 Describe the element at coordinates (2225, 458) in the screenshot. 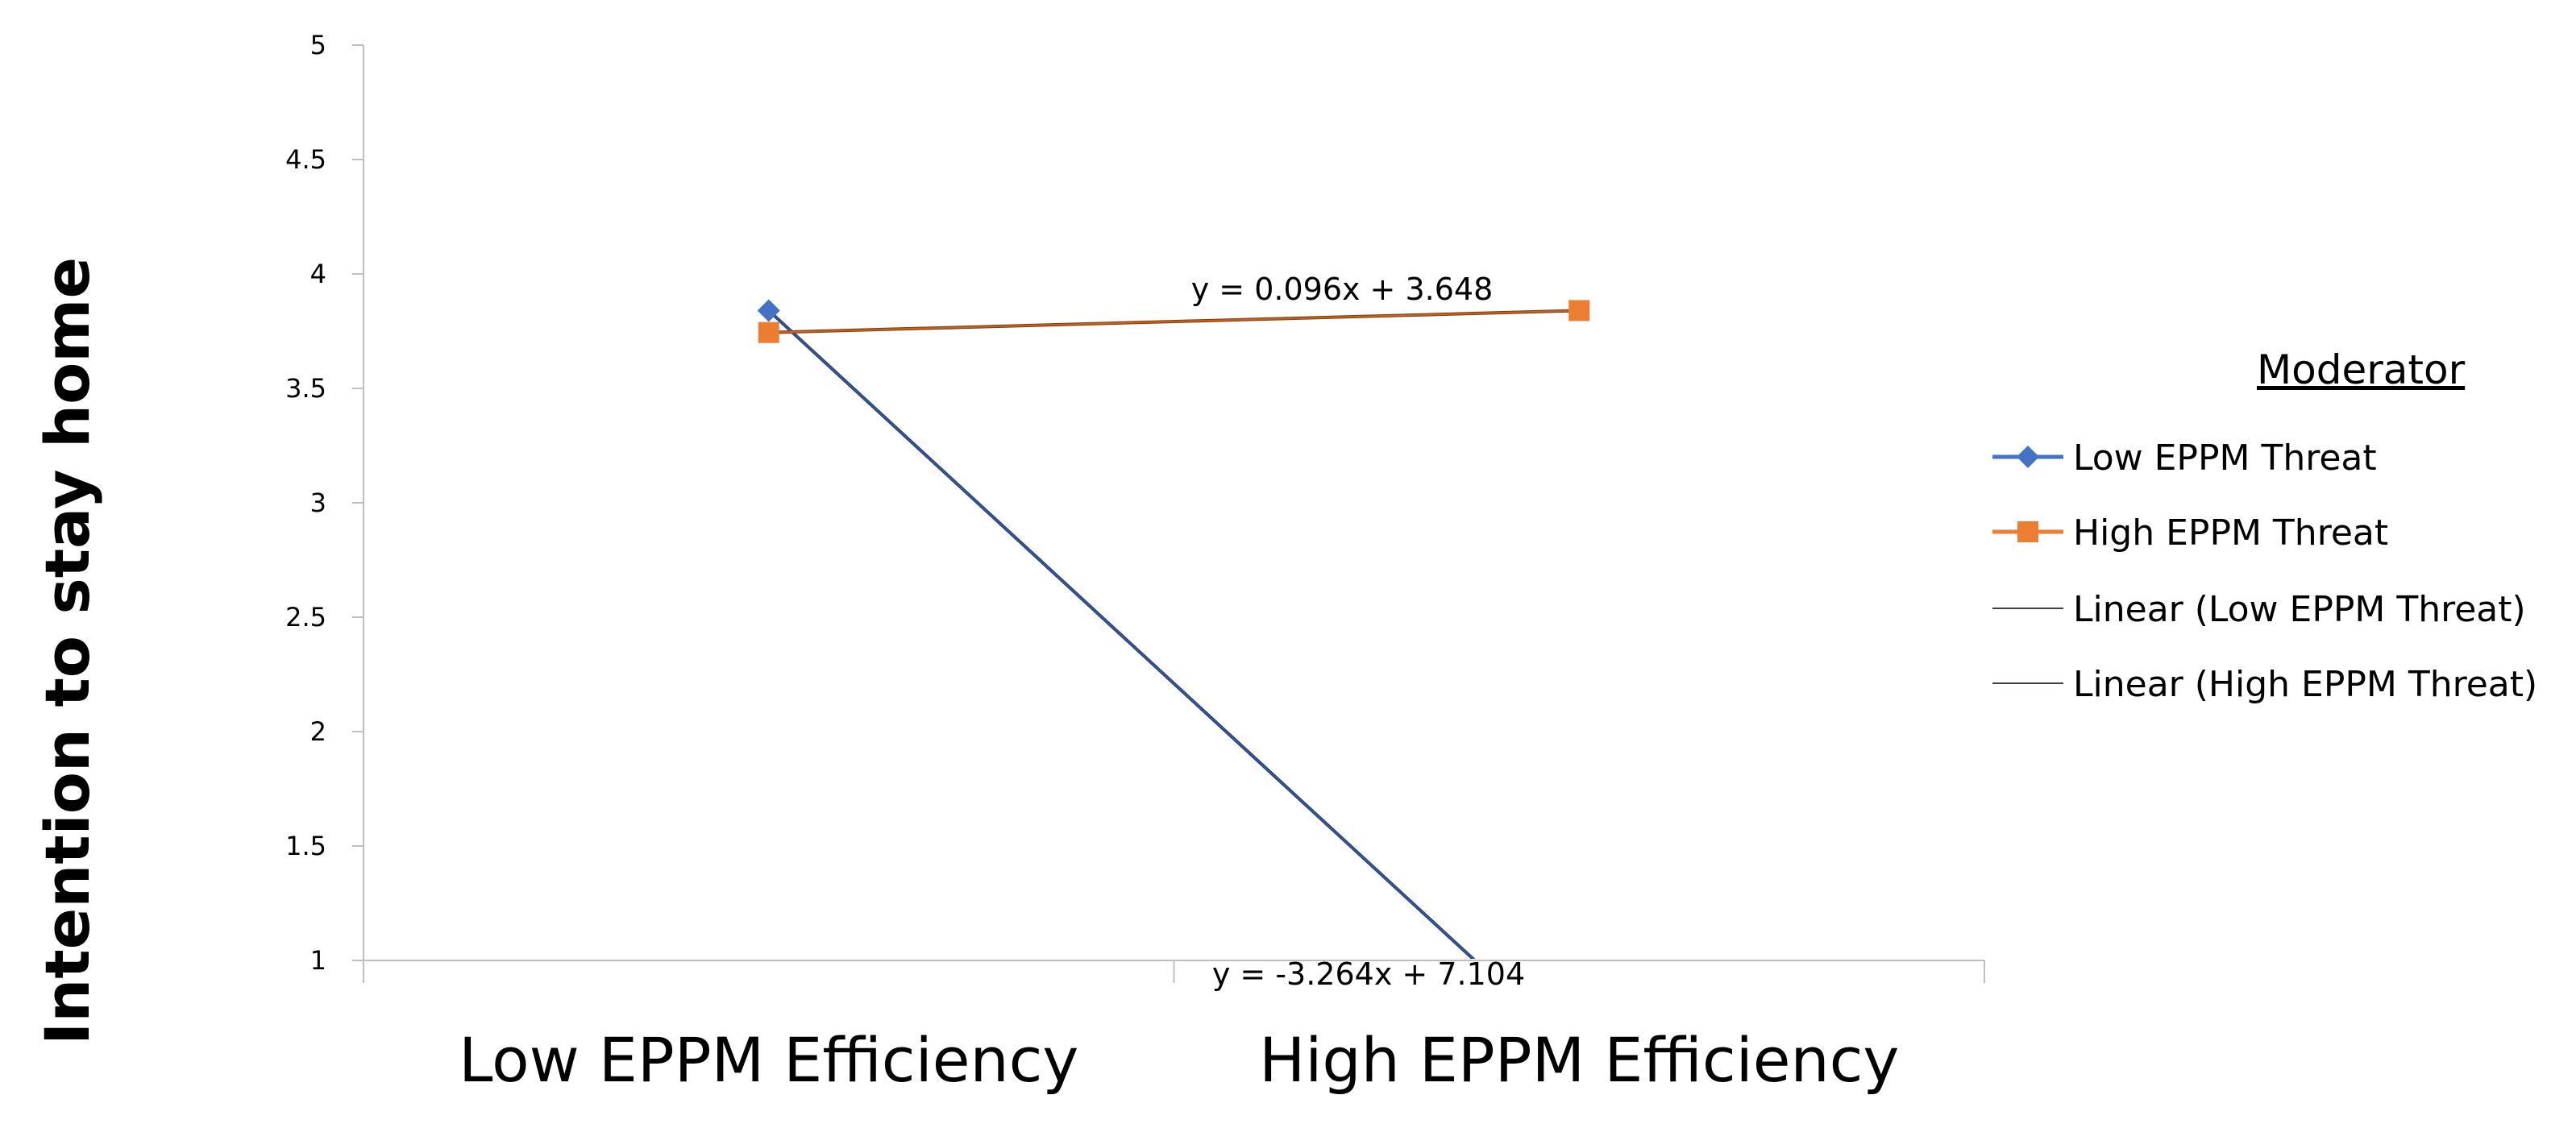

I see `legend-entry-label: Low EPPM Threat` at that location.